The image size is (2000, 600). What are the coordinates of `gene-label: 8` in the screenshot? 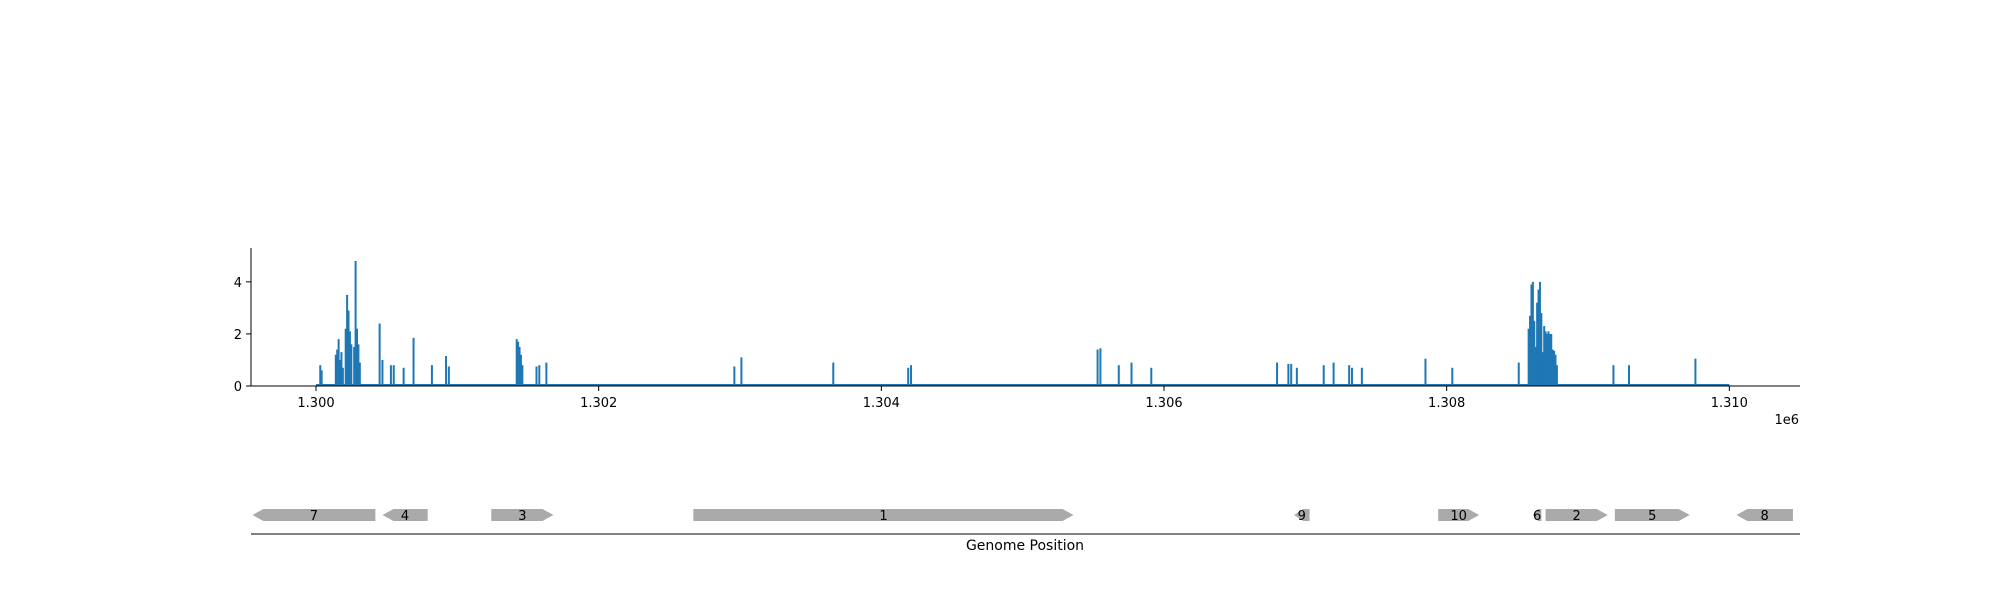 It's located at (1765, 516).